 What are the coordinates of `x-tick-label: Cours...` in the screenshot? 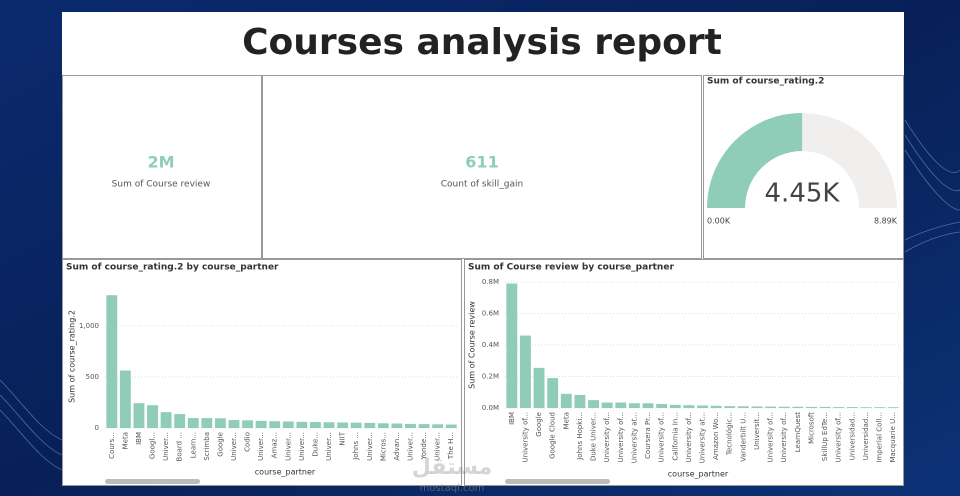 It's located at (112, 445).